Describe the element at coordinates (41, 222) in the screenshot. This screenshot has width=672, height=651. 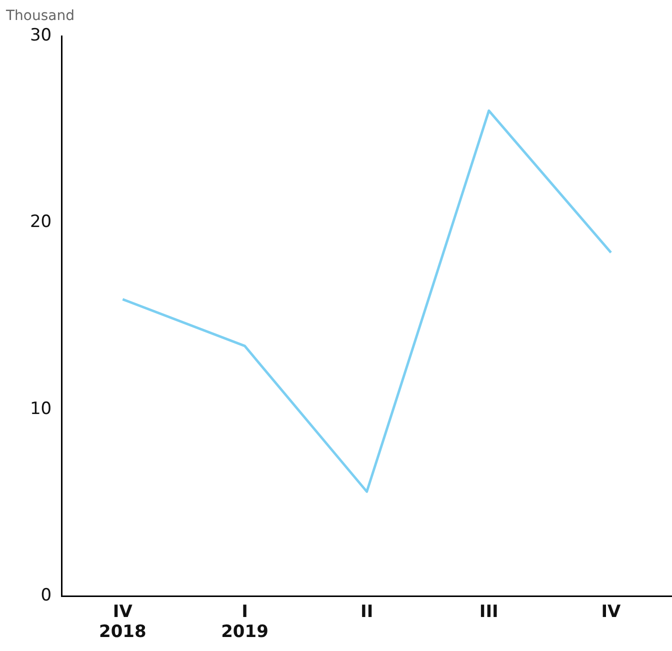
I see `y-tick-label: 20` at that location.